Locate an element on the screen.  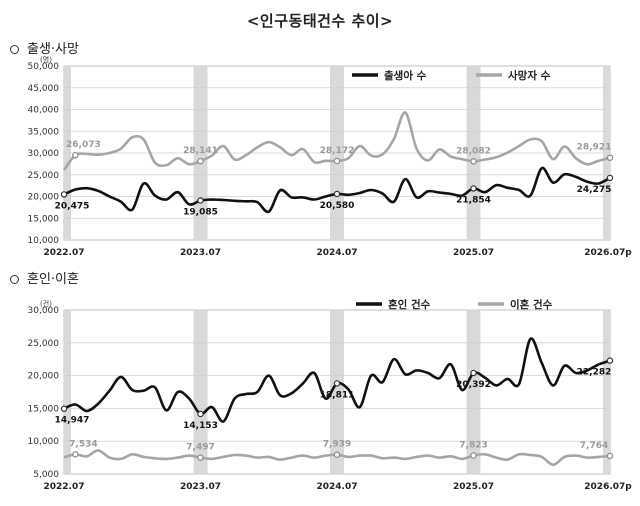
legend-label: 출생아 수 is located at coordinates (405, 75).